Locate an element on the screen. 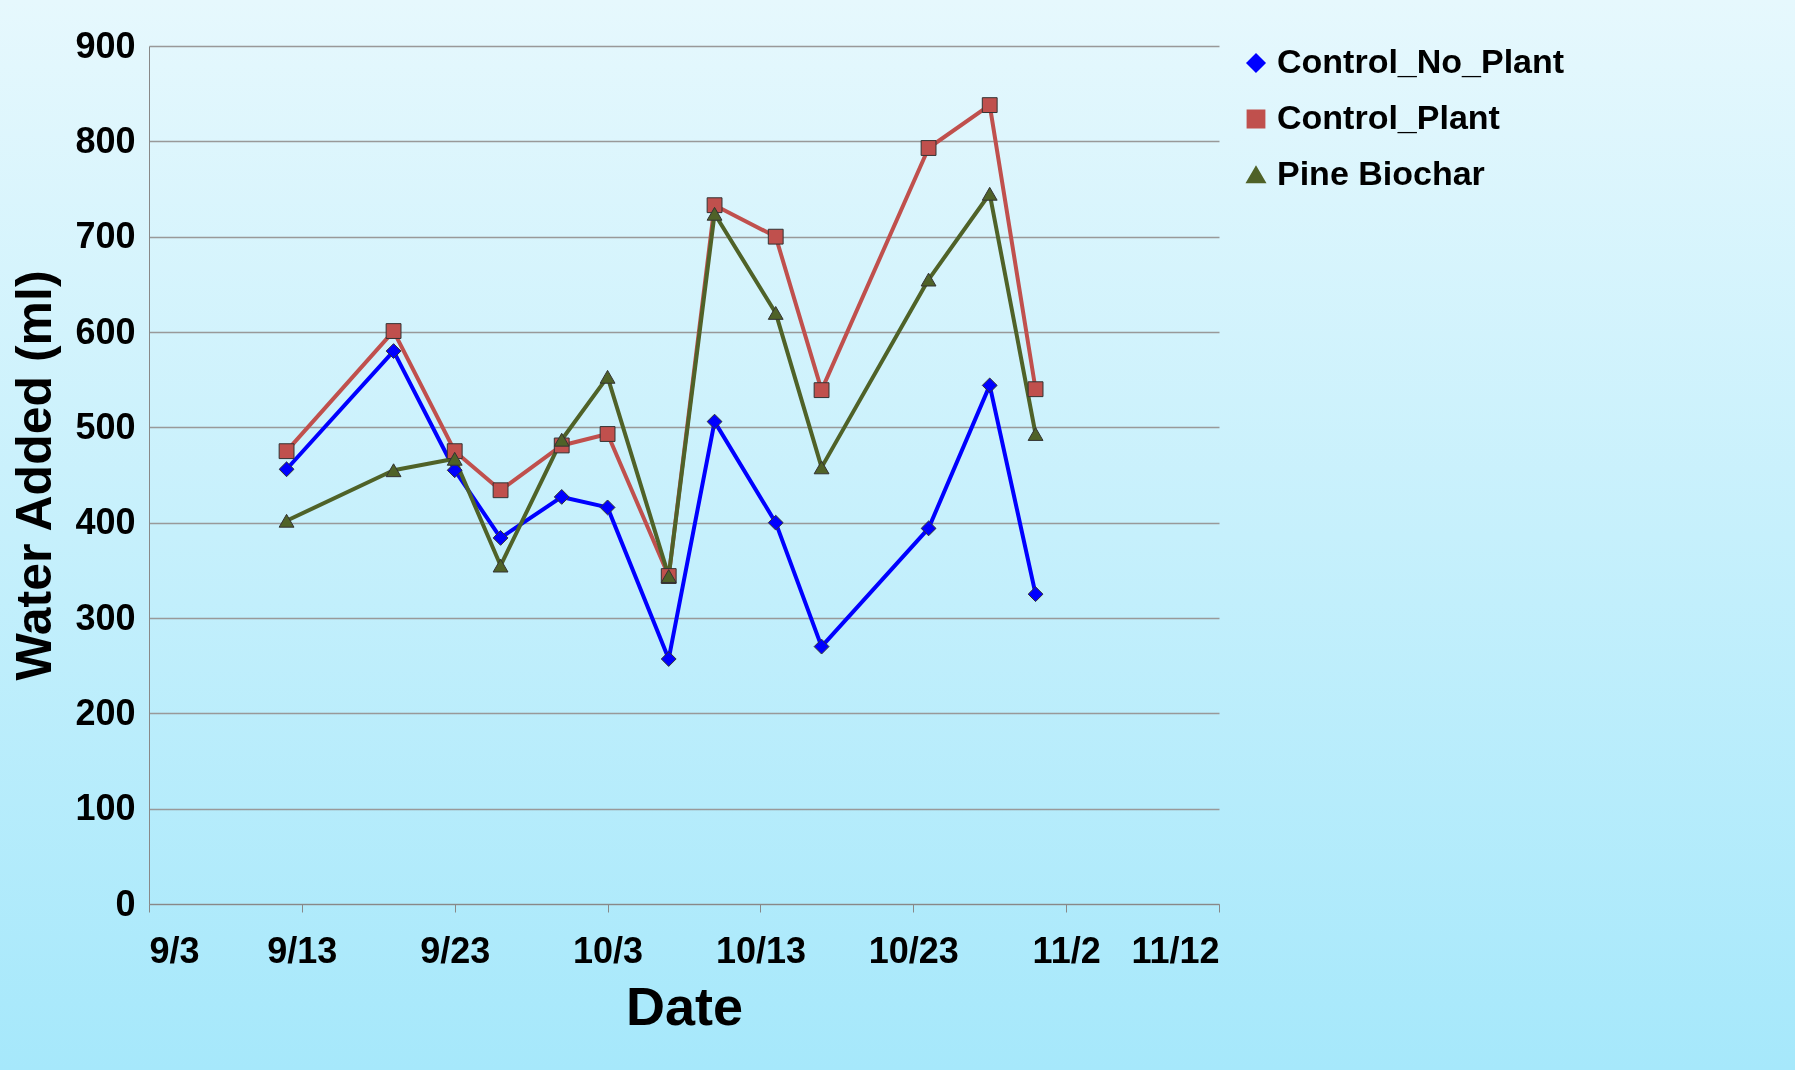  legend-label: Control_Plant is located at coordinates (1388, 117).